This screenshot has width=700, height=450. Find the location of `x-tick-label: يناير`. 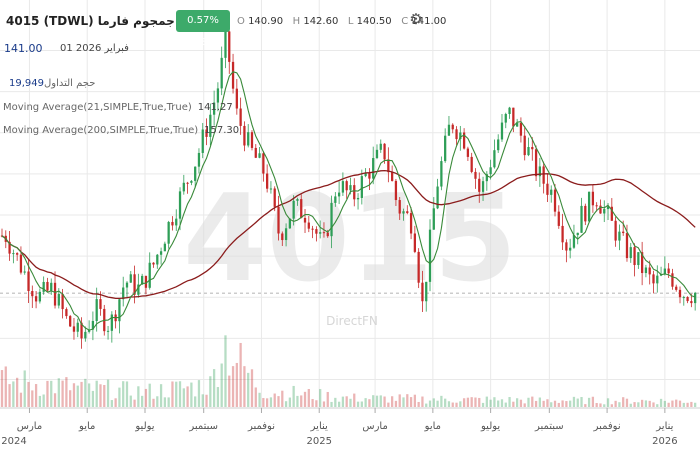

x-tick-label: يناير is located at coordinates (664, 426).